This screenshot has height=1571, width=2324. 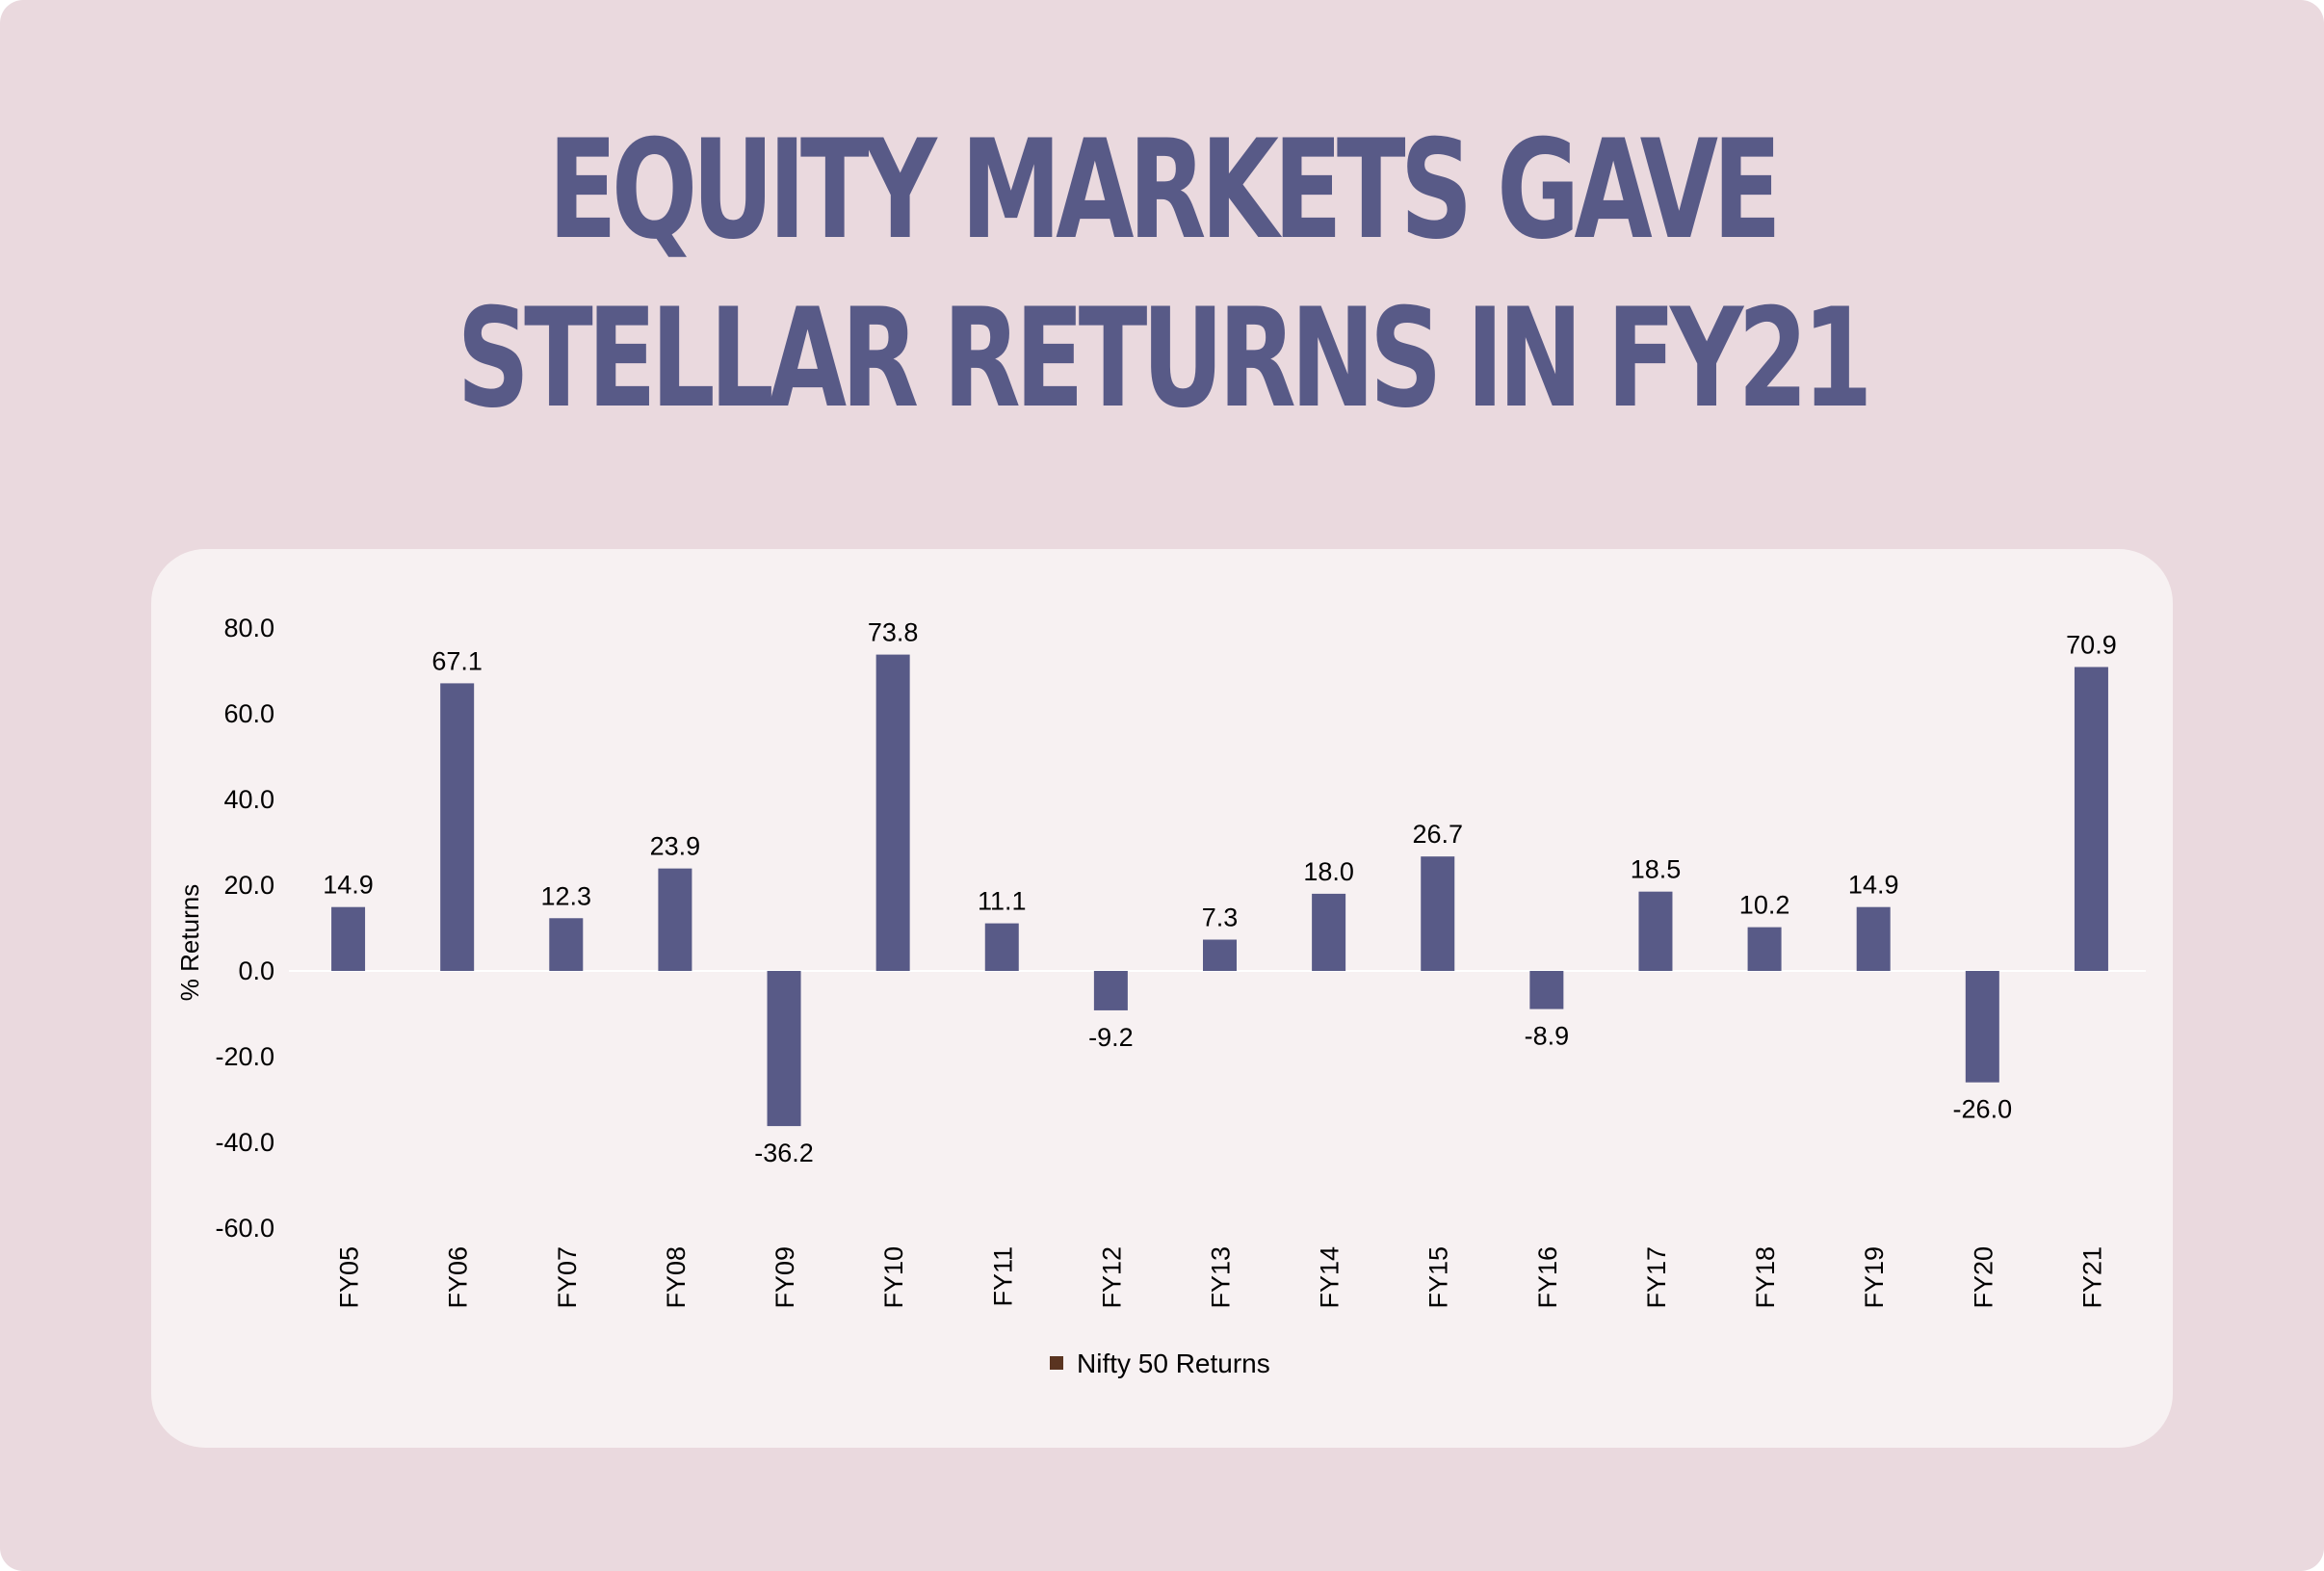 What do you see at coordinates (244, 1056) in the screenshot?
I see `y-tick-label: -20.0` at bounding box center [244, 1056].